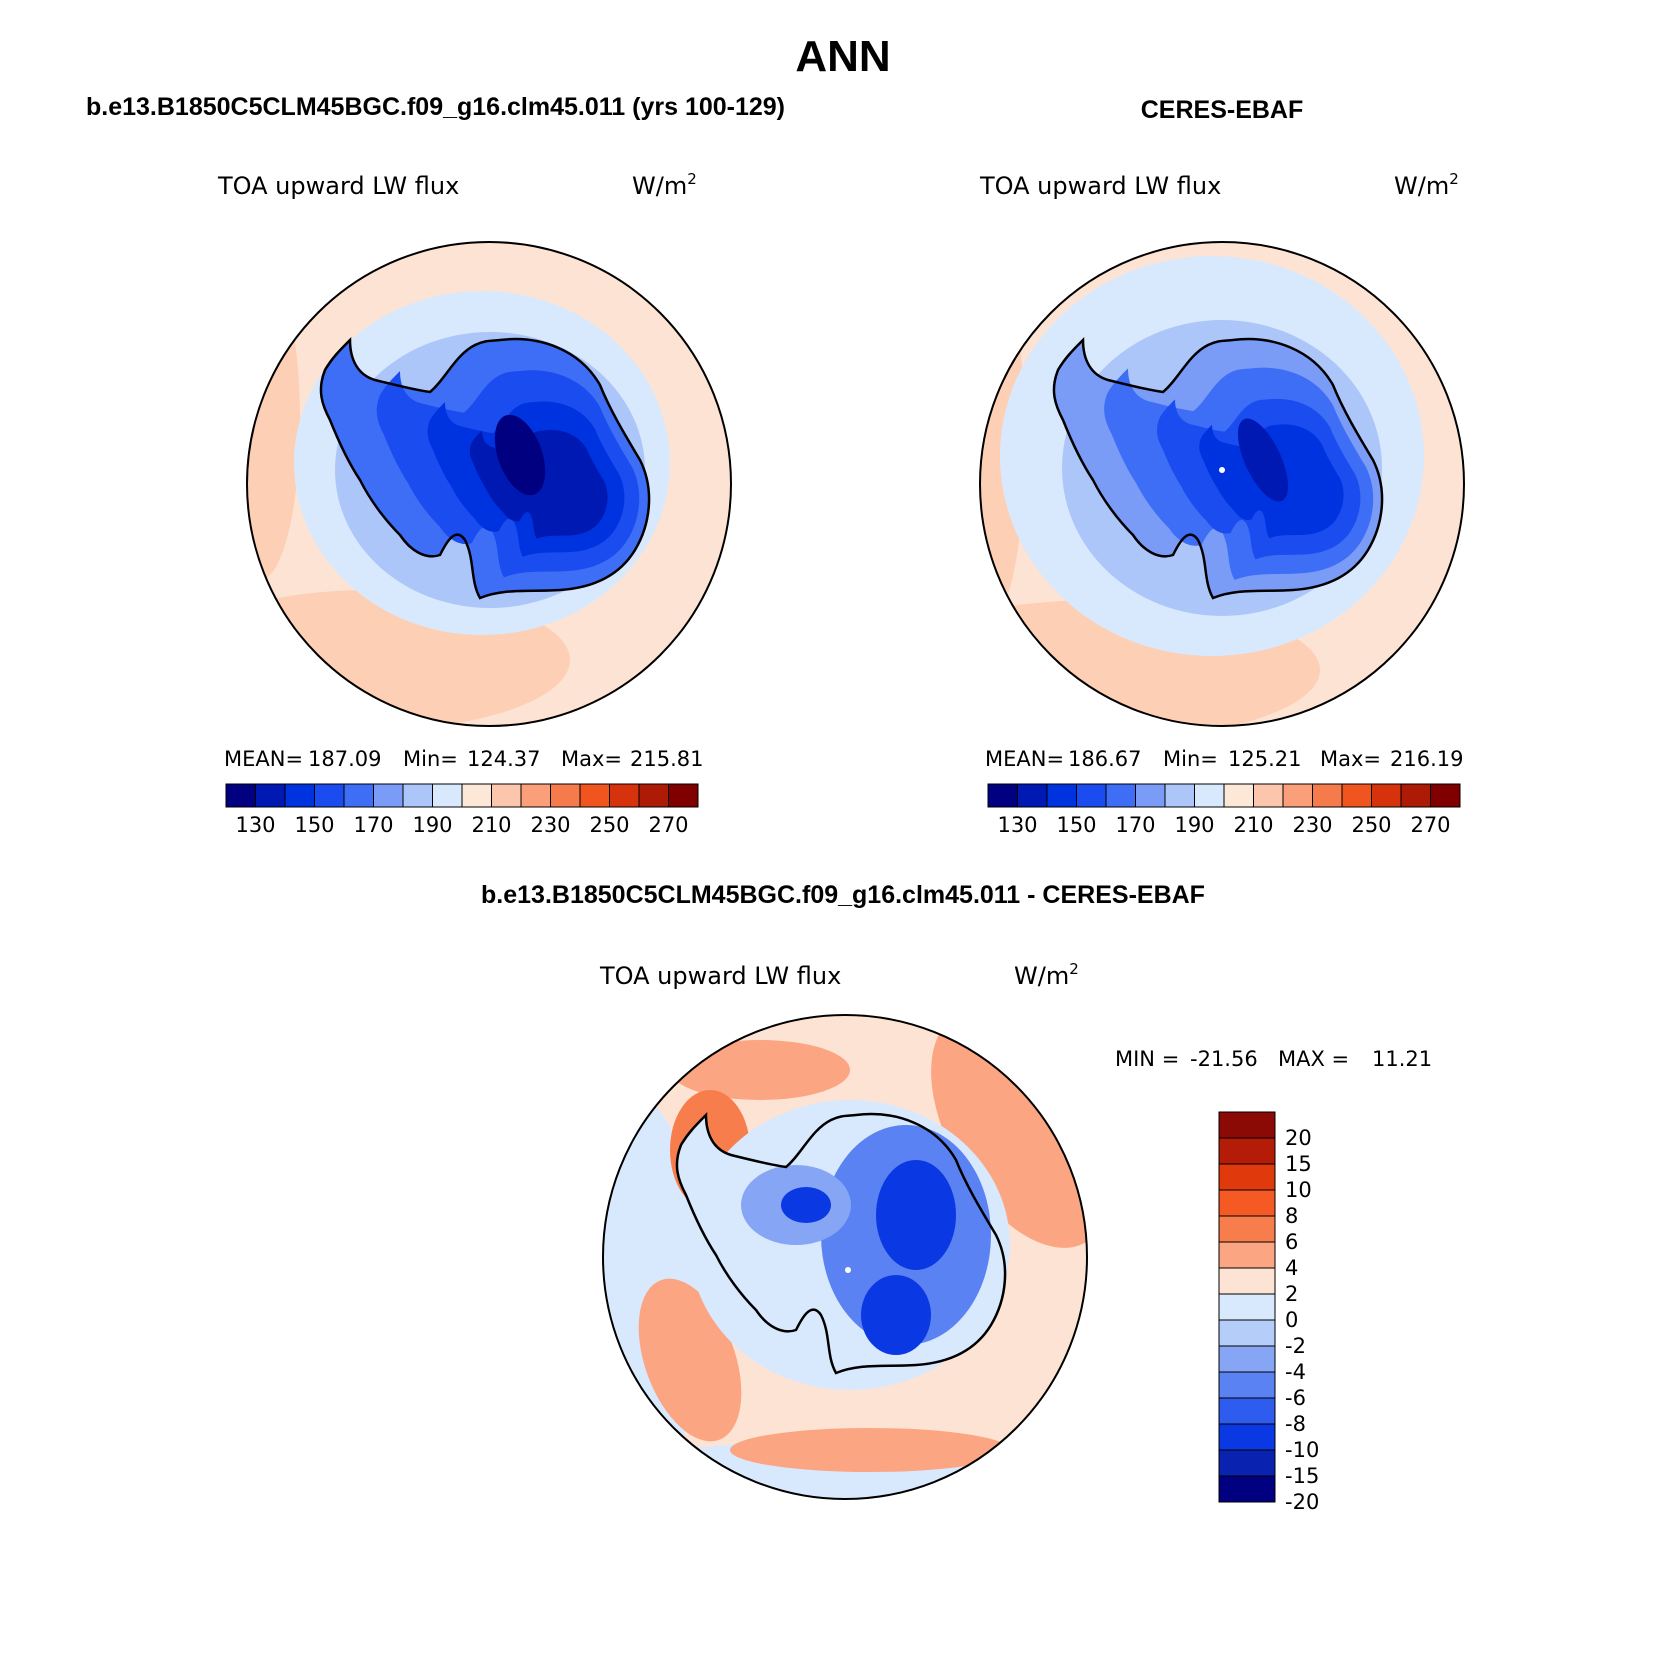 This screenshot has width=1674, height=1677. Describe the element at coordinates (666, 759) in the screenshot. I see `max-value: 215.81` at that location.